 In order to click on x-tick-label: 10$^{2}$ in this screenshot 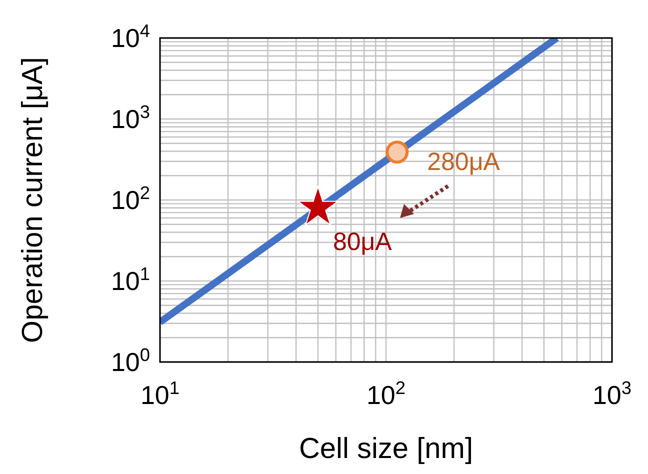, I will do `click(386, 394)`.